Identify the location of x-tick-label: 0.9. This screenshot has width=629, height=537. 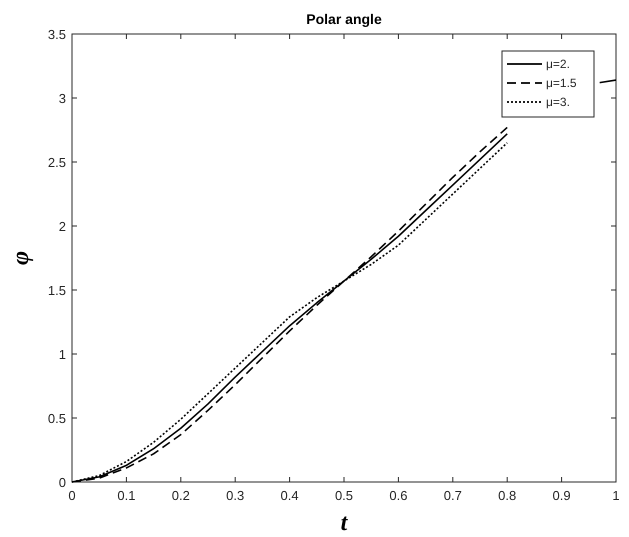
(561, 495).